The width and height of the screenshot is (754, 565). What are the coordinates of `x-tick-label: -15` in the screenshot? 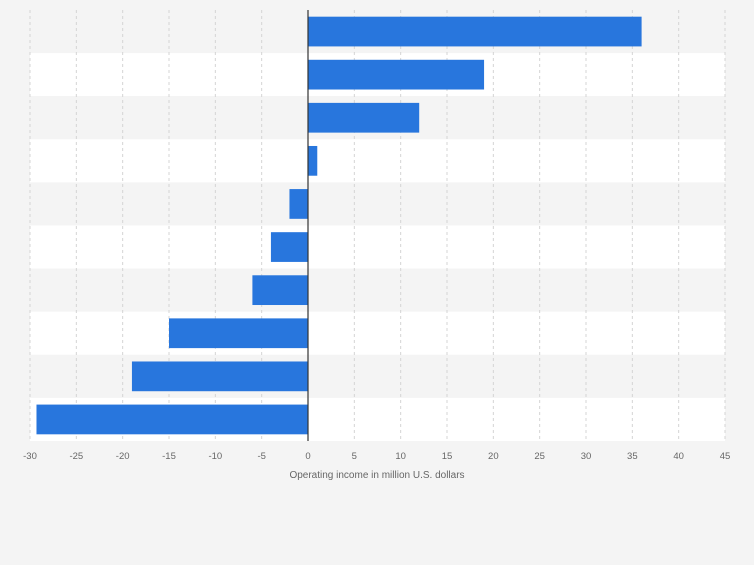 It's located at (169, 456).